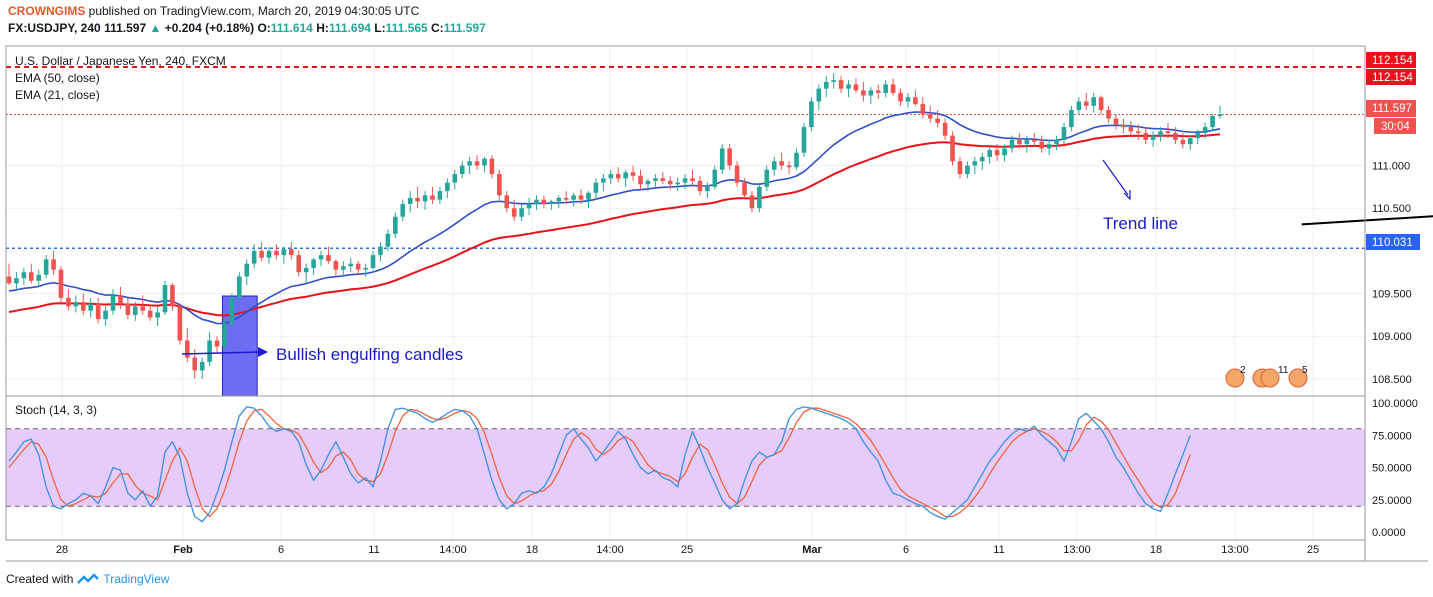 The image size is (1433, 597). What do you see at coordinates (136, 579) in the screenshot?
I see `tradingview-brand-link: TradingView` at bounding box center [136, 579].